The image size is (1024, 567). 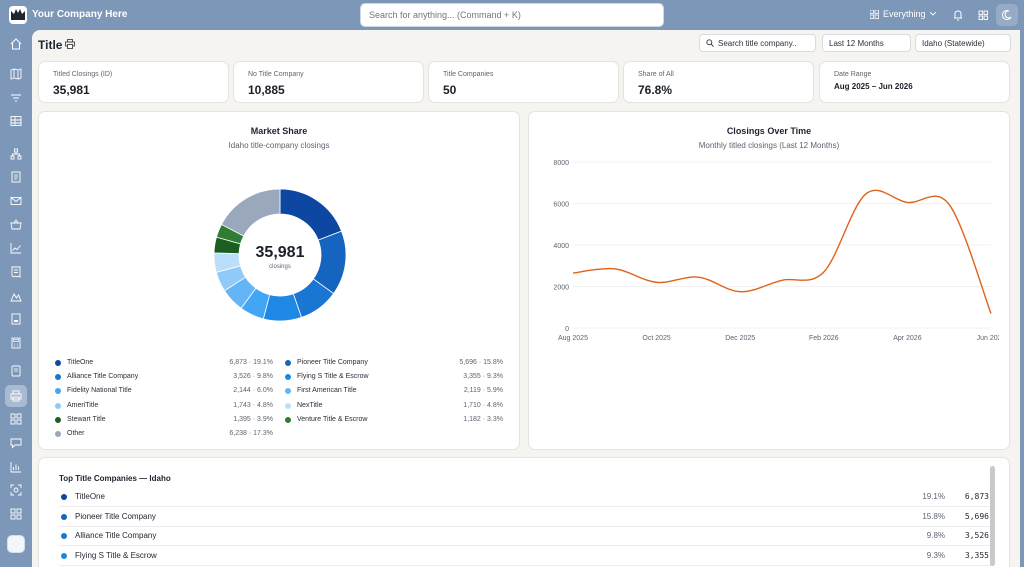 What do you see at coordinates (71, 90) in the screenshot?
I see `stat-value: 35,981` at bounding box center [71, 90].